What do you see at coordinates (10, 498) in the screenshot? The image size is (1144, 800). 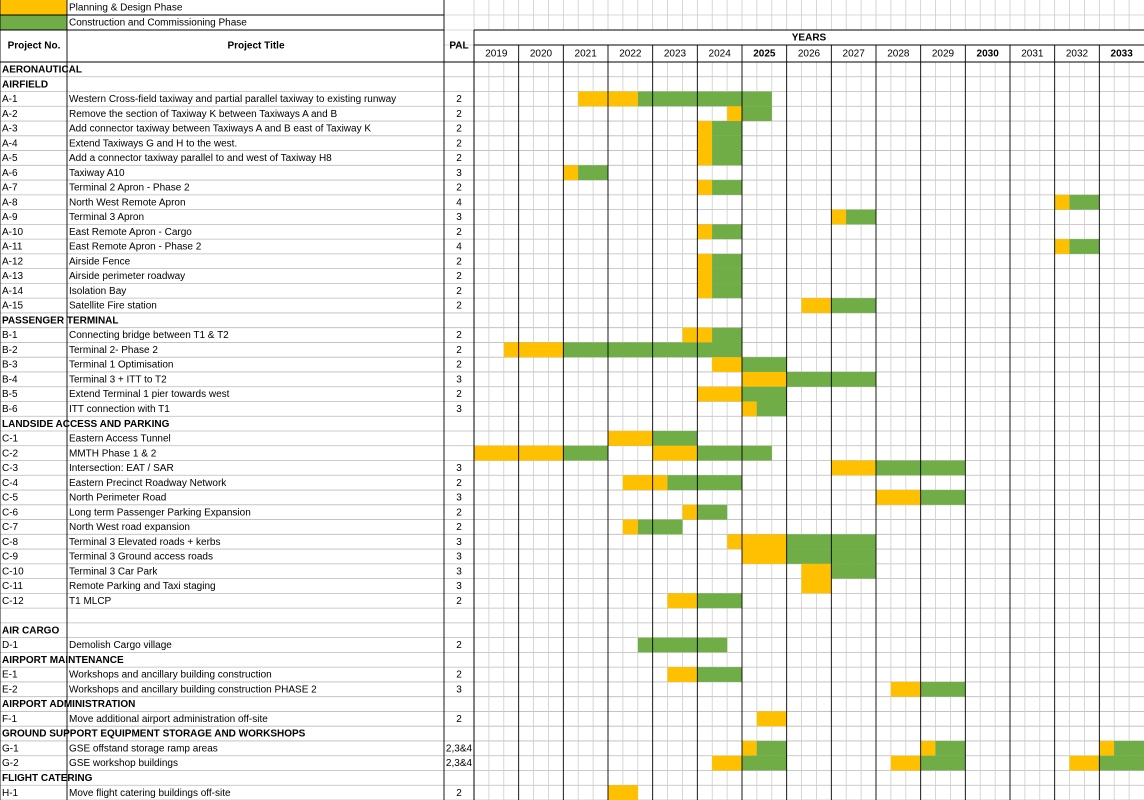 I see `project-no: C-5` at bounding box center [10, 498].